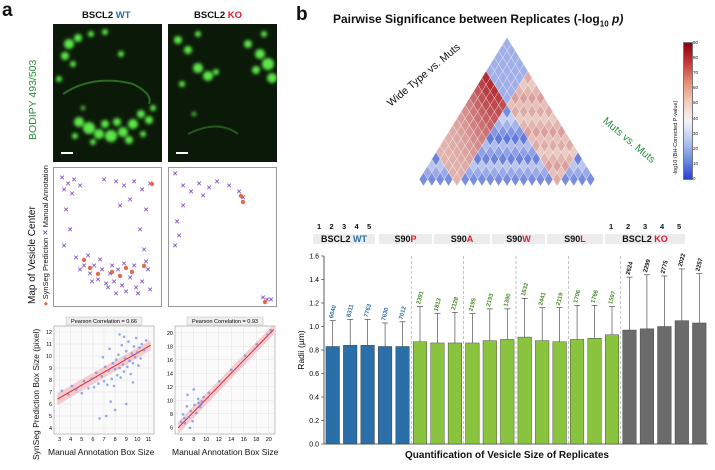 This screenshot has height=470, width=715. What do you see at coordinates (244, 440) in the screenshot?
I see `x-tick-label: 16` at bounding box center [244, 440].